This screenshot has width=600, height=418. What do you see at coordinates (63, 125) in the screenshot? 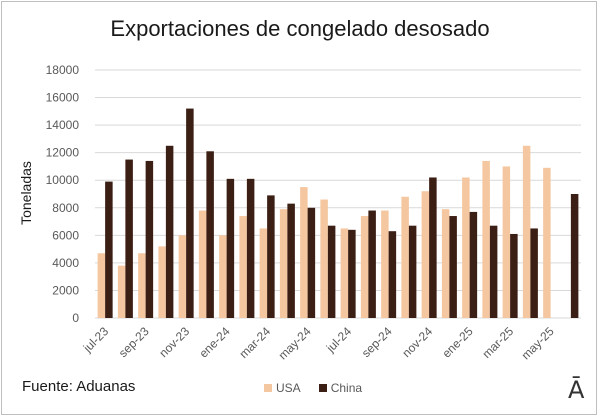
I see `y-tick-label: 14000` at bounding box center [63, 125].